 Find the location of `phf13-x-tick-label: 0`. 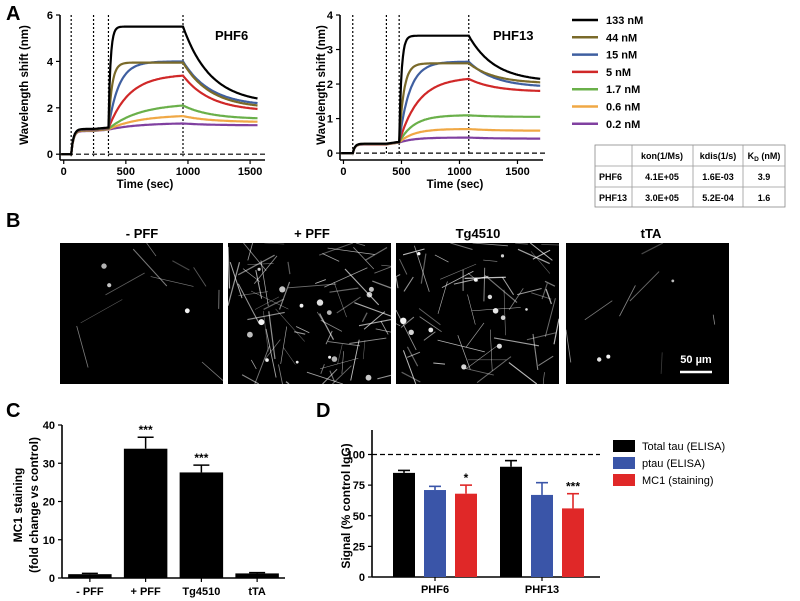

phf13-x-tick-label: 0 is located at coordinates (343, 172).